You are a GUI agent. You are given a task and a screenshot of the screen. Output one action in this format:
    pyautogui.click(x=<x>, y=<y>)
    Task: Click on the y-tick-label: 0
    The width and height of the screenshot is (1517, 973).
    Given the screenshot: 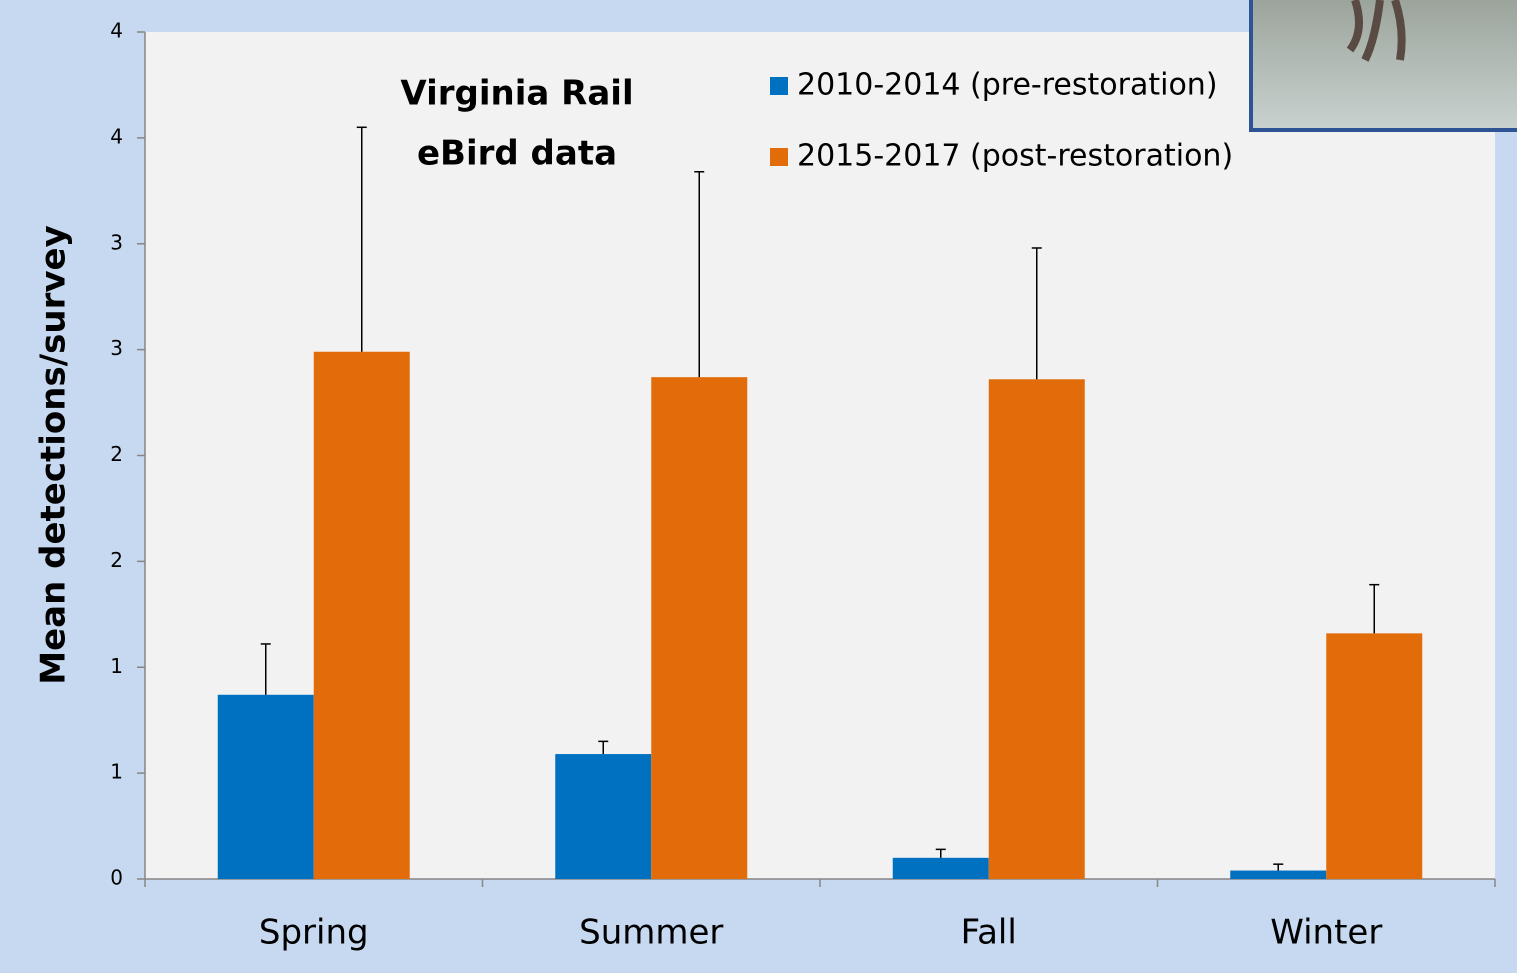 What is the action you would take?
    pyautogui.click(x=116, y=878)
    